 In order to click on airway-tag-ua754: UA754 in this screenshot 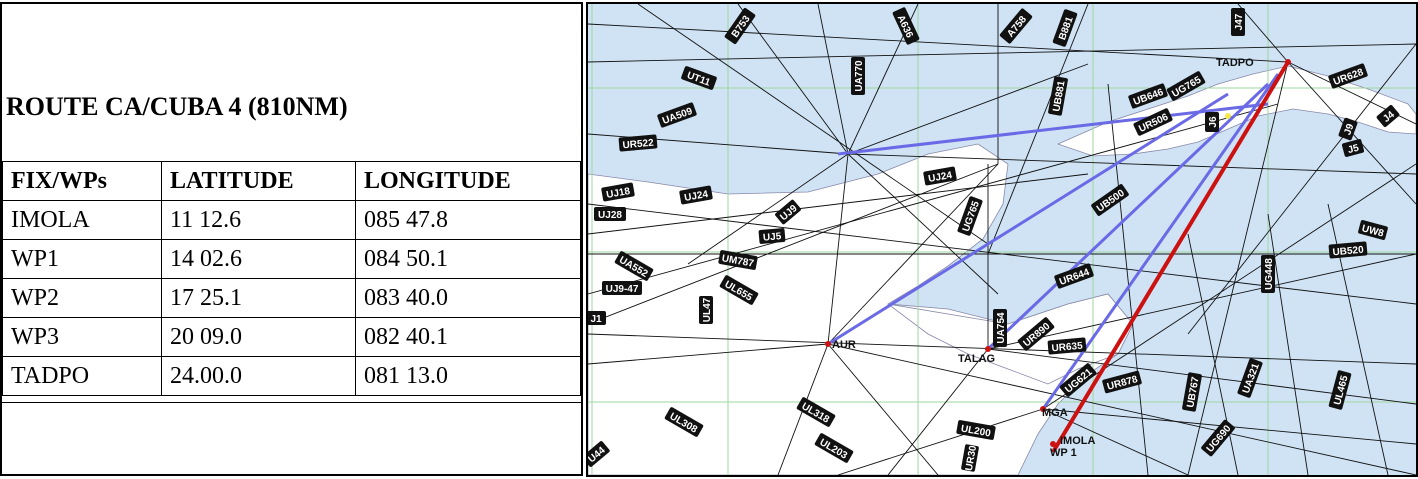, I will do `click(1000, 328)`.